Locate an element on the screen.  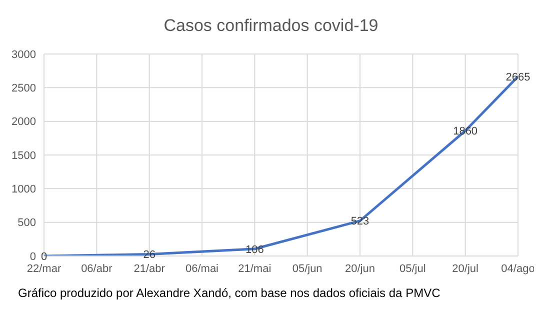
x-tick-label: 21/mai is located at coordinates (255, 268).